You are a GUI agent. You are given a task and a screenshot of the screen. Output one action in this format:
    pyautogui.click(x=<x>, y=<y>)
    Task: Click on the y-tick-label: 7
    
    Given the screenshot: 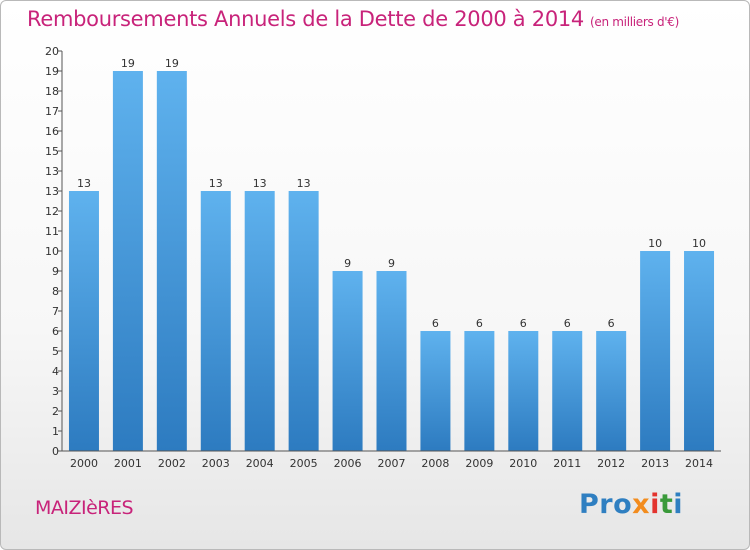 What is the action you would take?
    pyautogui.click(x=55, y=311)
    